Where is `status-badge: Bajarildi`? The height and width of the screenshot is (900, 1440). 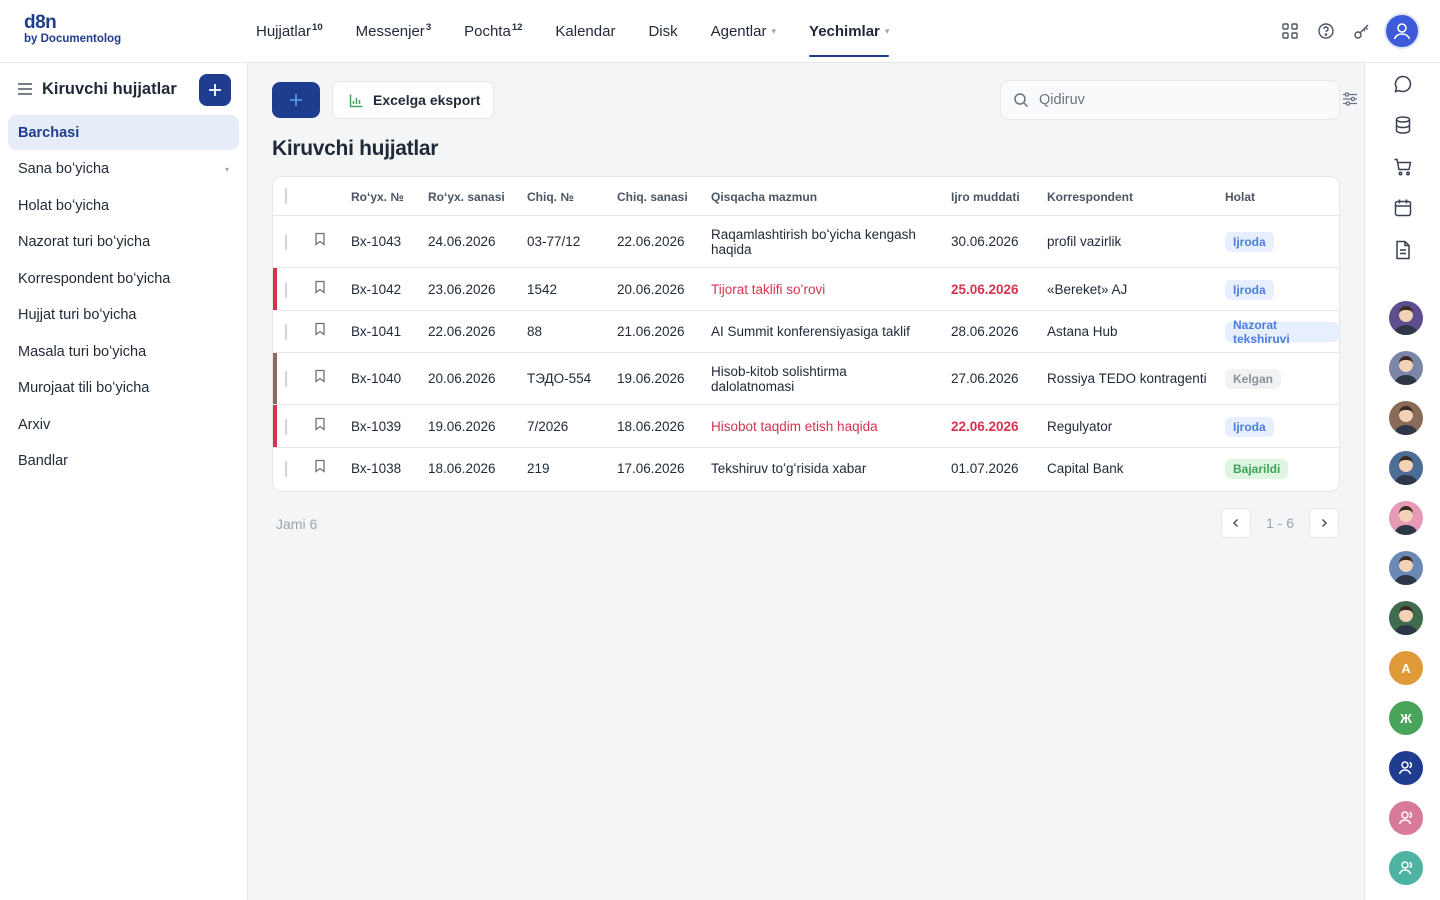 status-badge: Bajarildi is located at coordinates (1257, 469).